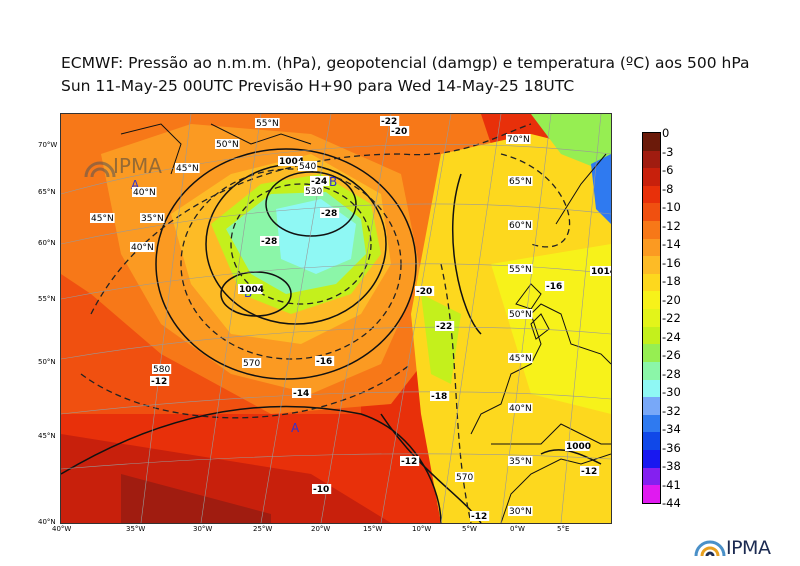 The height and width of the screenshot is (566, 800). Describe the element at coordinates (203, 529) in the screenshot. I see `longitude-axis-label: 30°W` at that location.